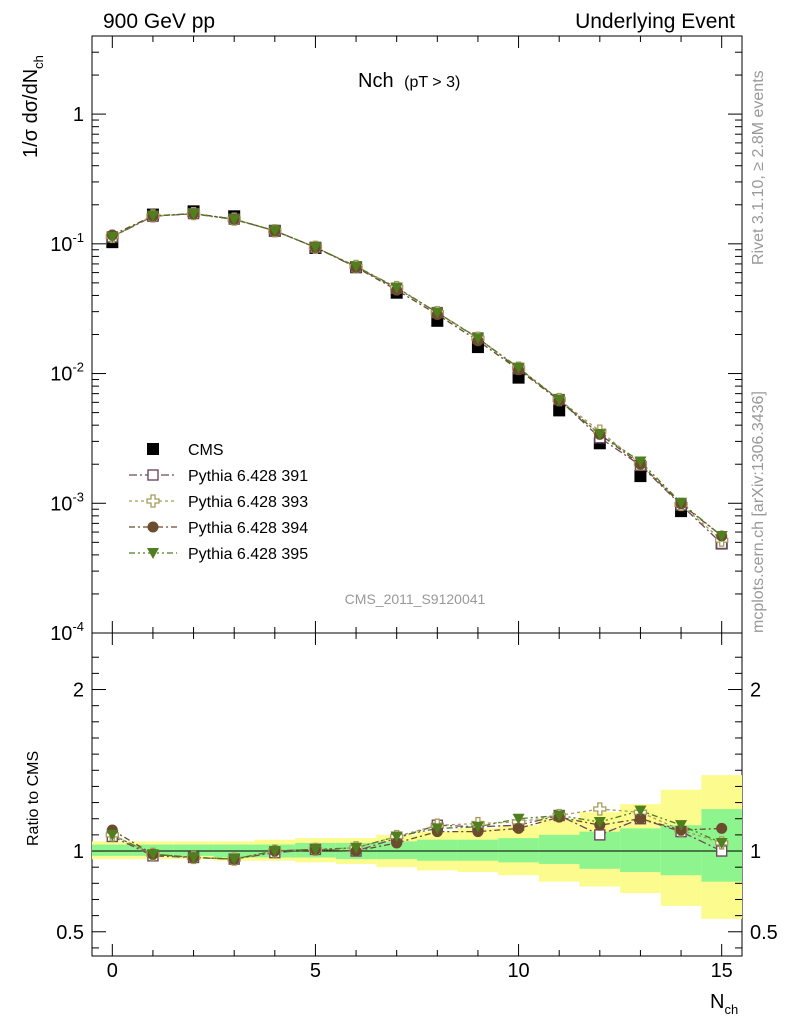 This screenshot has width=786, height=1024. Describe the element at coordinates (315, 971) in the screenshot. I see `x-tick-label: 5` at that location.